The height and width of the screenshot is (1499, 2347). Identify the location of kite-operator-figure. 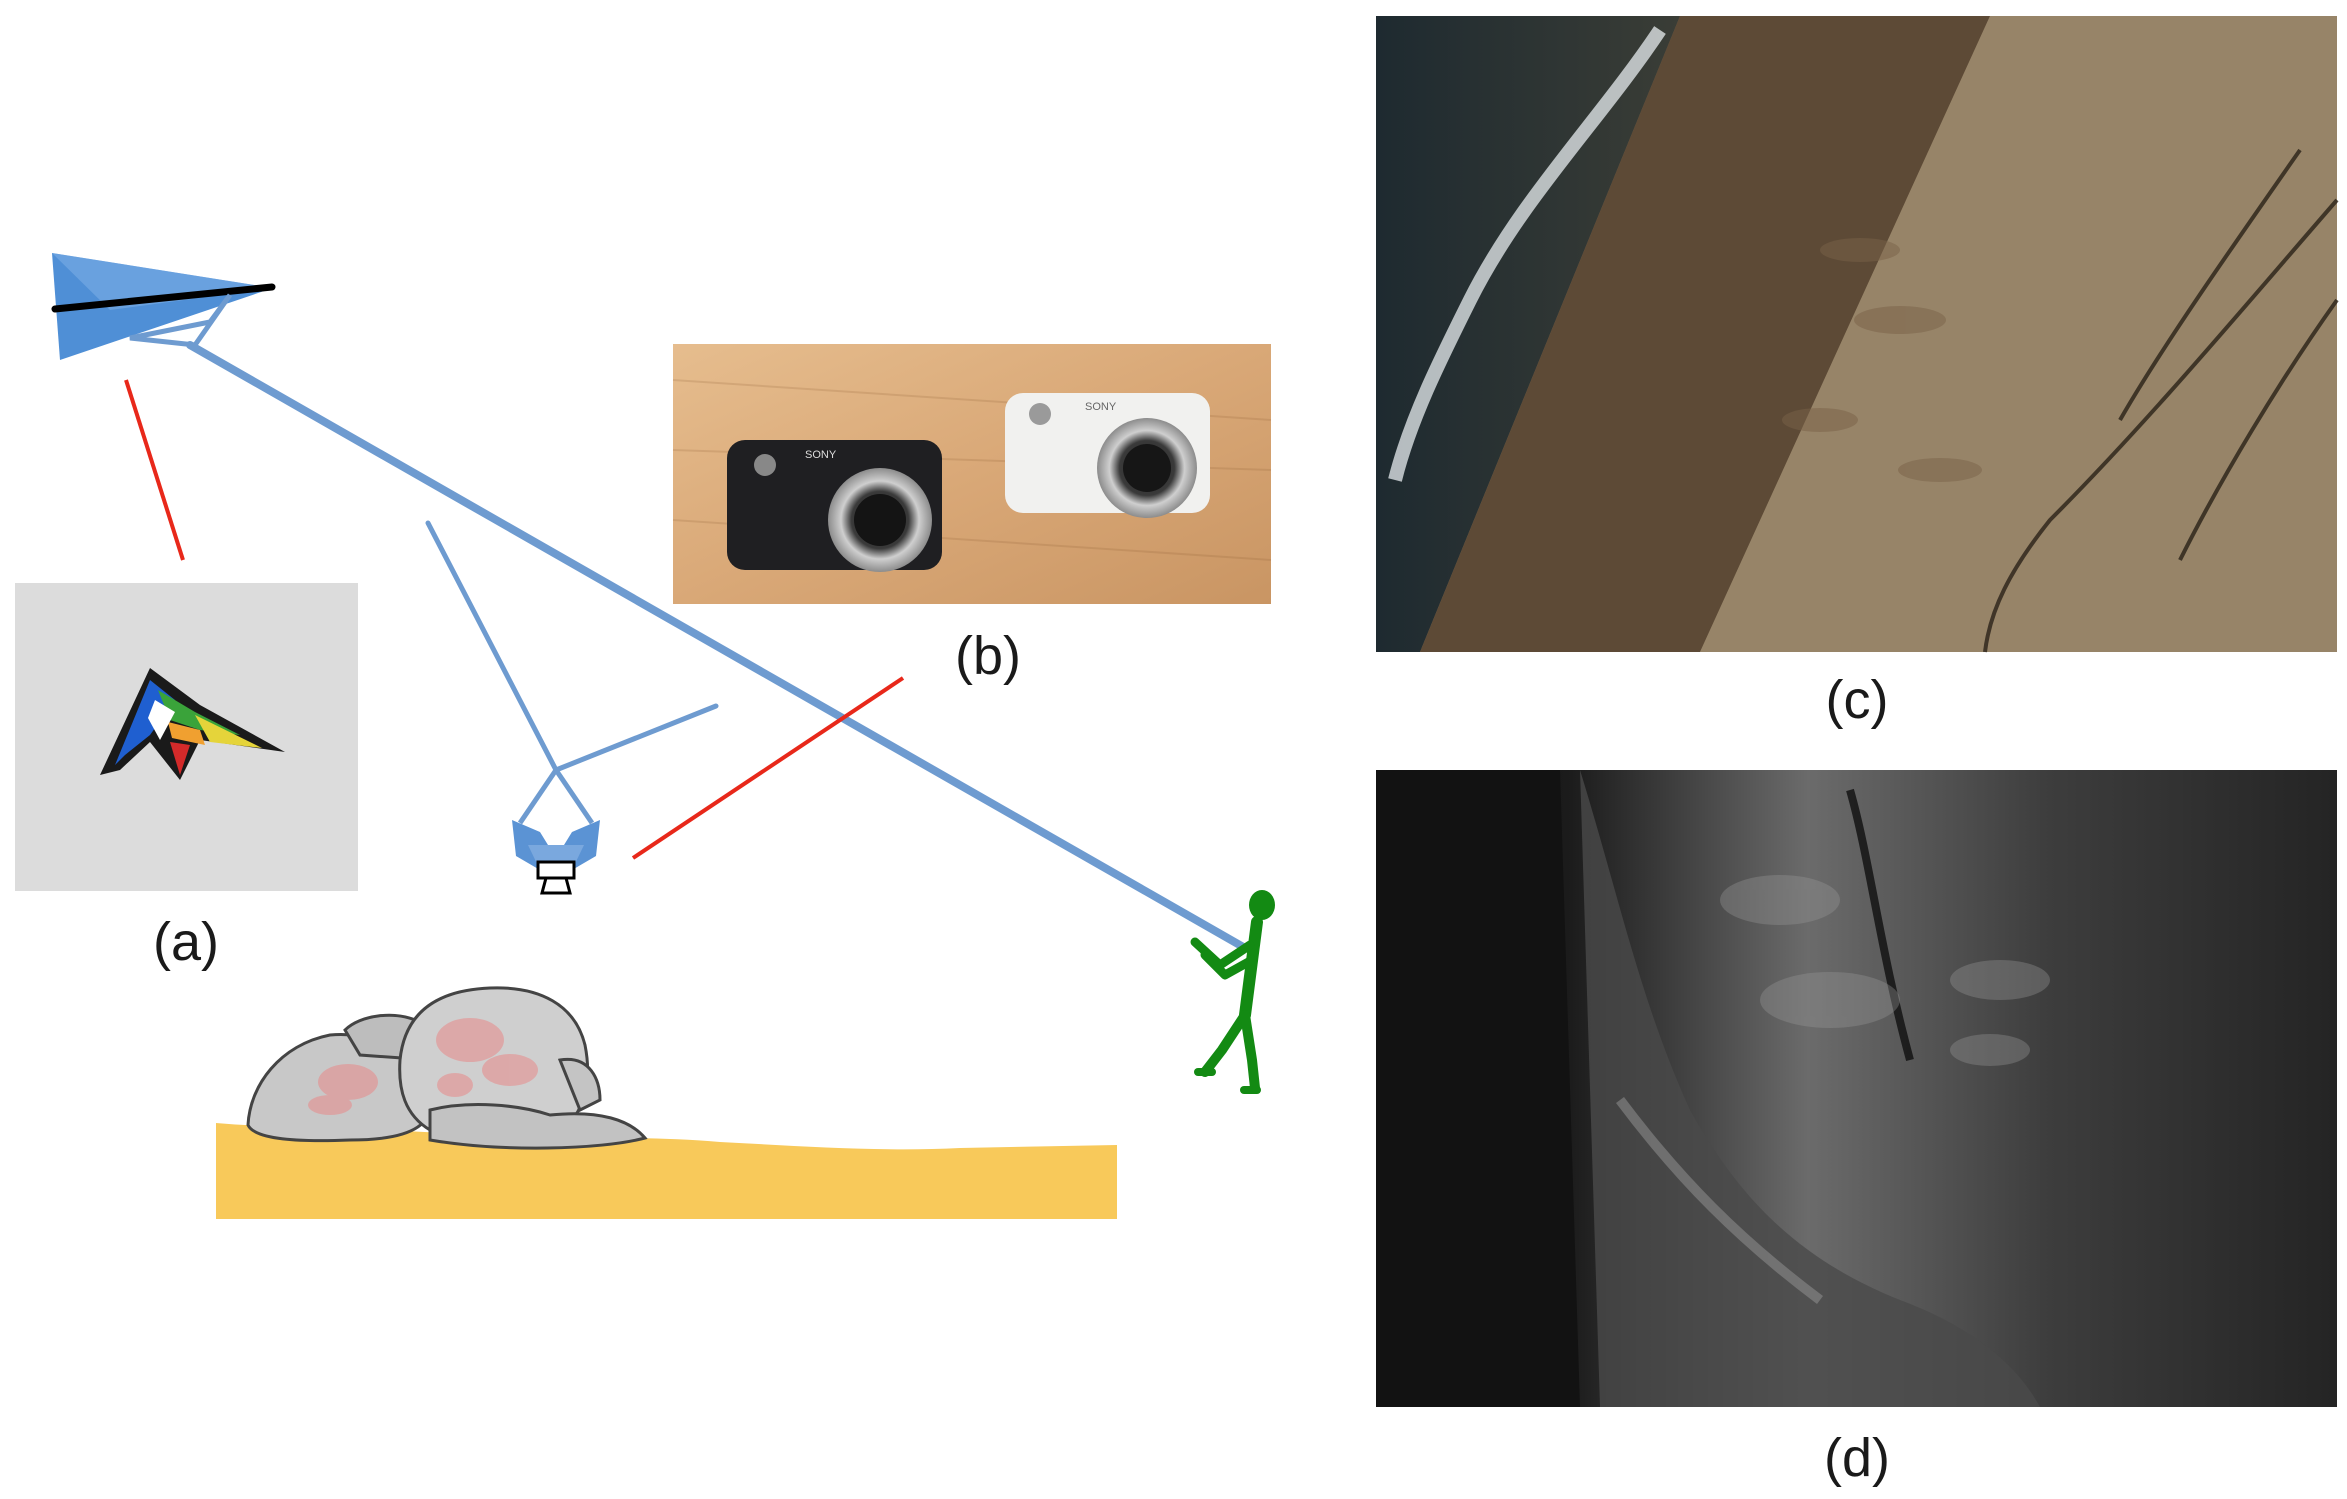
(1232, 992).